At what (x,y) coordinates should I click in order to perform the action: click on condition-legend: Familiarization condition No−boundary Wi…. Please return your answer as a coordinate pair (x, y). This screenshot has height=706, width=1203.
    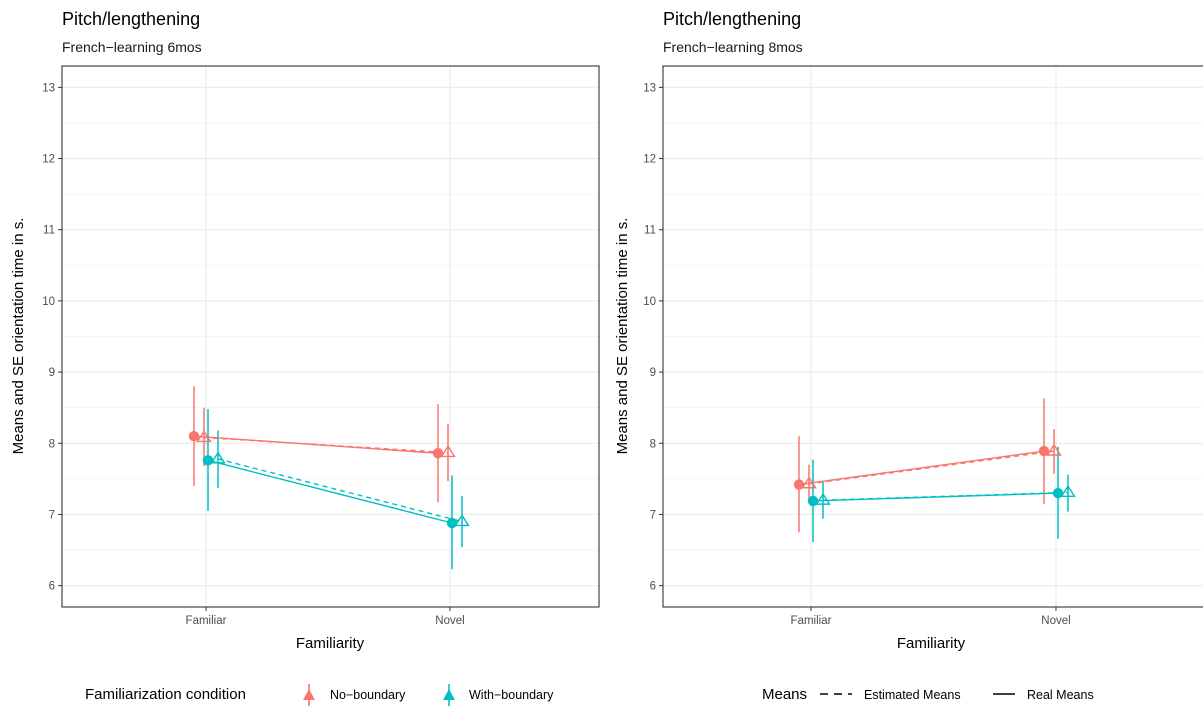
    Looking at the image, I should click on (319, 695).